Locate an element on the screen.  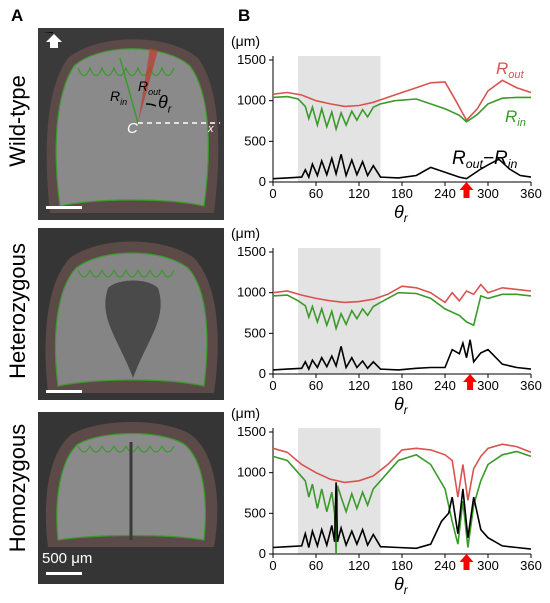
x-axis-label: x is located at coordinates (211, 129).